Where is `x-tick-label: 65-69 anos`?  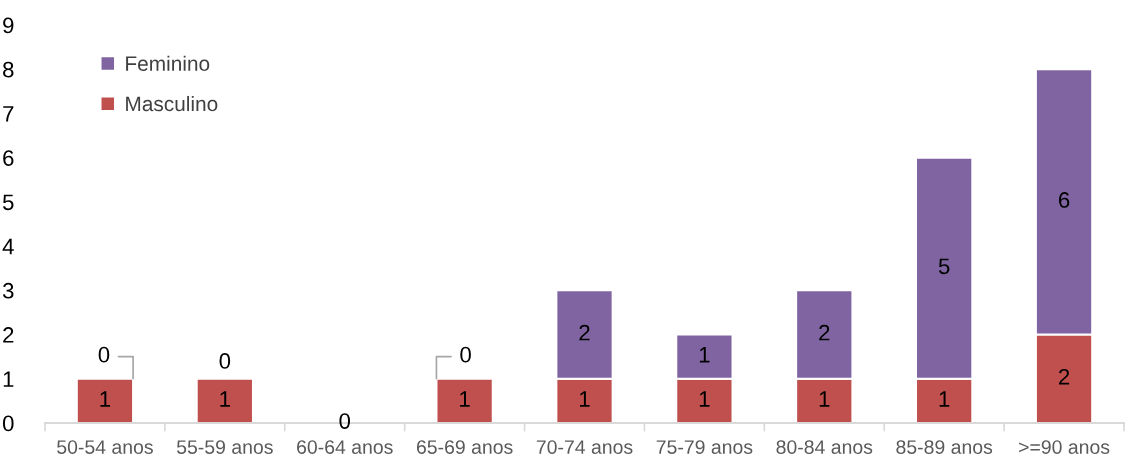 x-tick-label: 65-69 anos is located at coordinates (464, 447).